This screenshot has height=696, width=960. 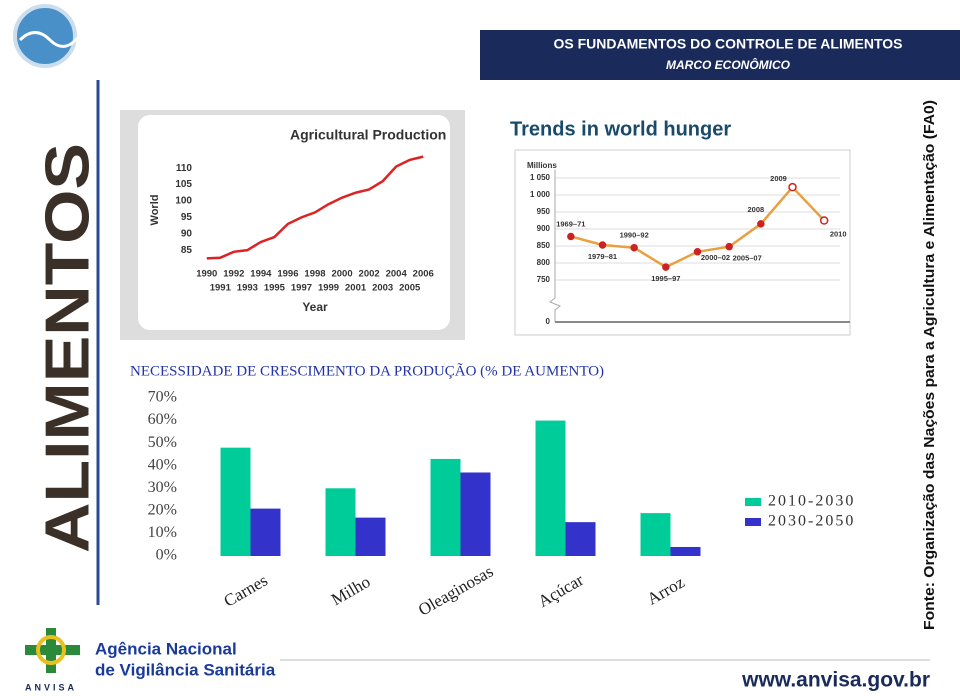 What do you see at coordinates (162, 419) in the screenshot?
I see `y-tick-label: 60%` at bounding box center [162, 419].